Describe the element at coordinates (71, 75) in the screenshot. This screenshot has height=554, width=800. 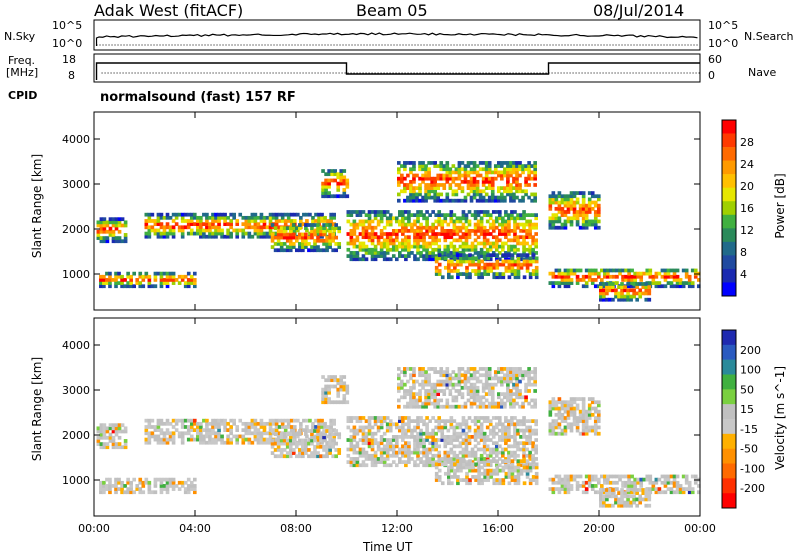
I see `freq-tick-bottom: 8` at that location.